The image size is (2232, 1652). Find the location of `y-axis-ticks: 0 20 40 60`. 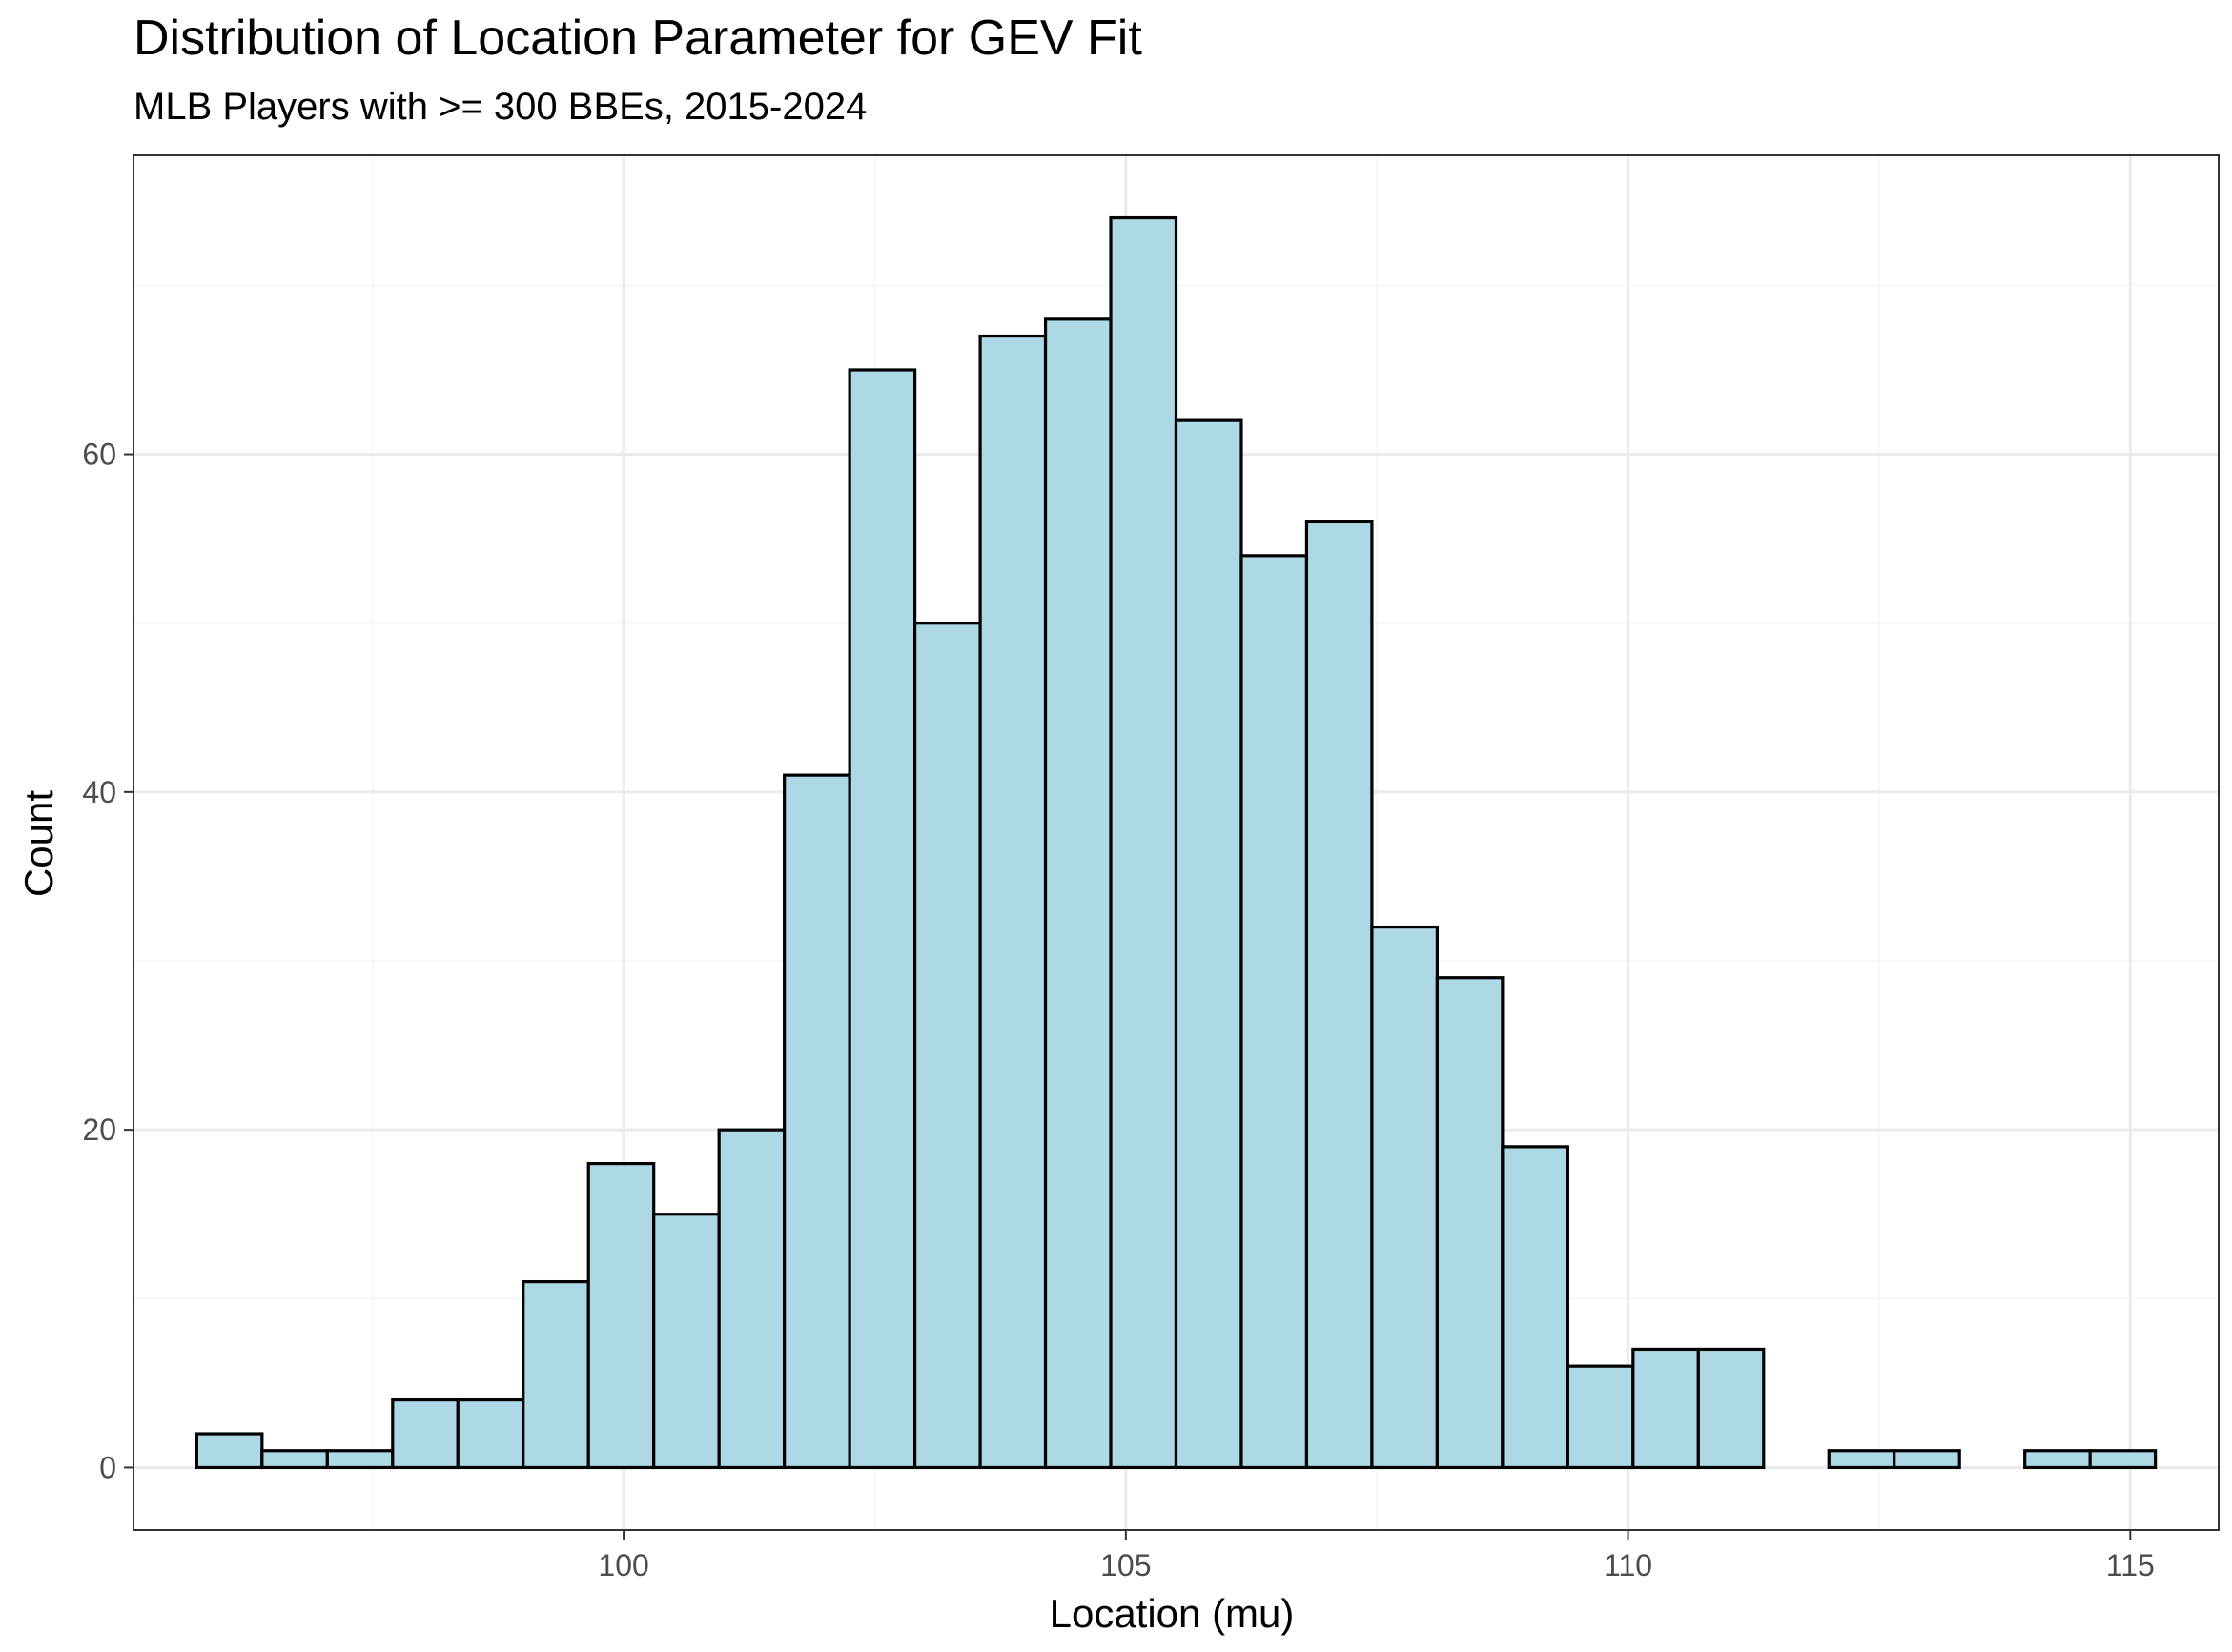

y-axis-ticks: 0 20 40 60 is located at coordinates (107, 961).